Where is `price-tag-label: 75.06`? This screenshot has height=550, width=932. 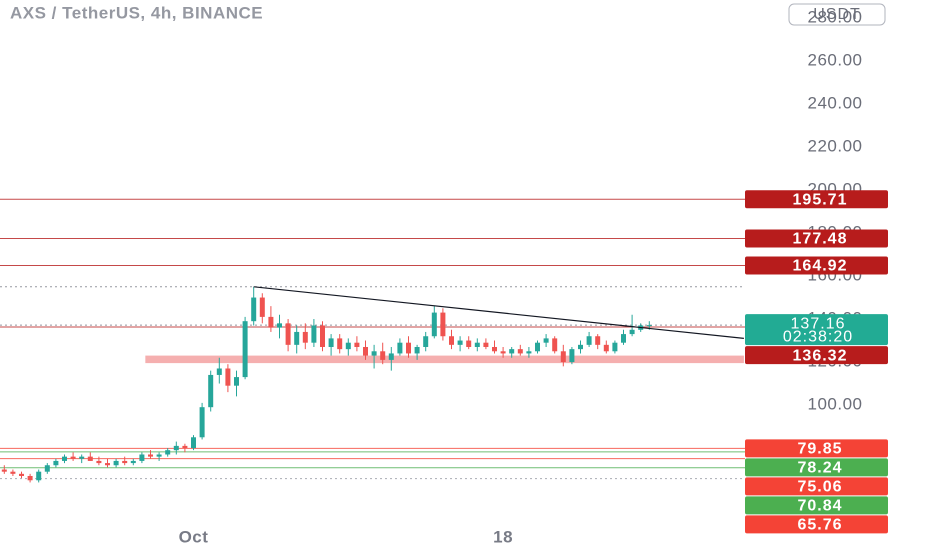 price-tag-label: 75.06 is located at coordinates (819, 487).